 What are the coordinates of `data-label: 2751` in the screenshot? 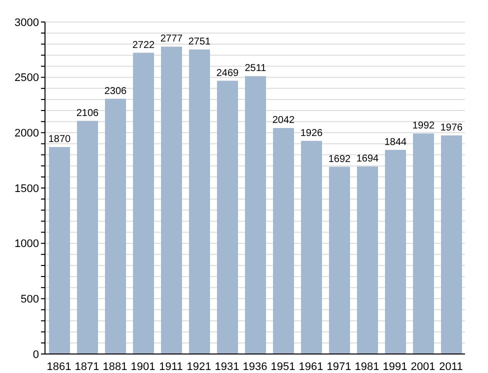 It's located at (200, 42).